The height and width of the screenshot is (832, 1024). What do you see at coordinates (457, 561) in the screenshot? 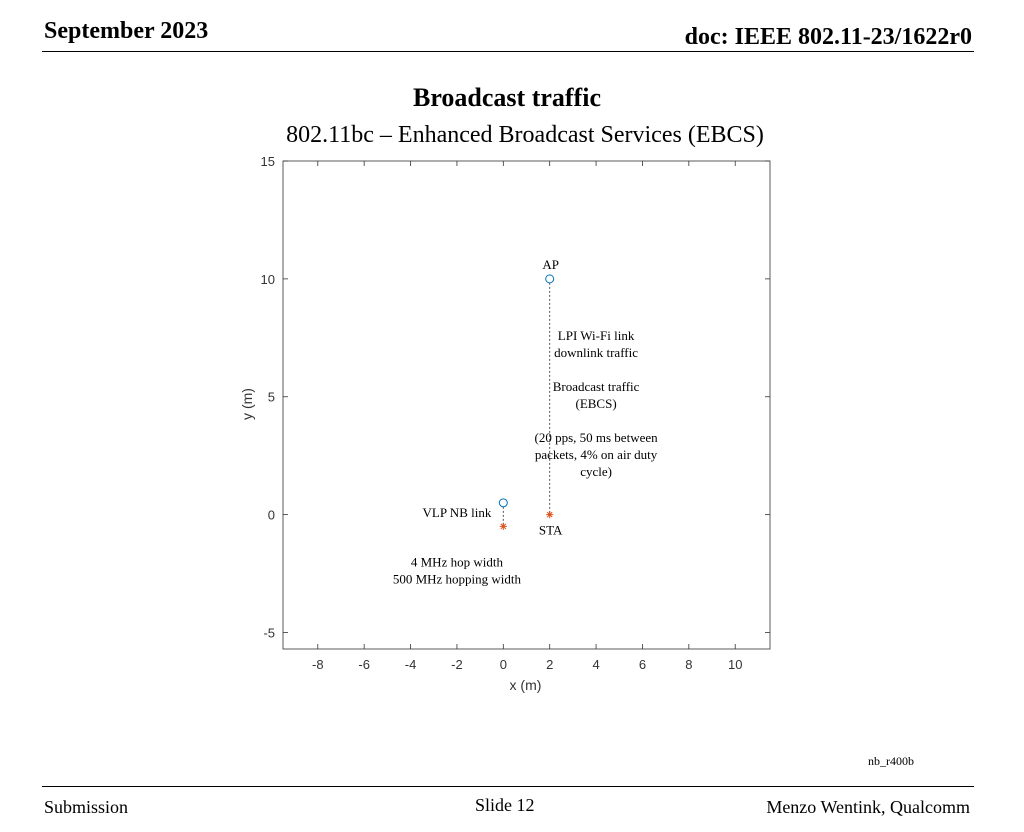
I see `annotation-text: 4 MHz hop width` at bounding box center [457, 561].